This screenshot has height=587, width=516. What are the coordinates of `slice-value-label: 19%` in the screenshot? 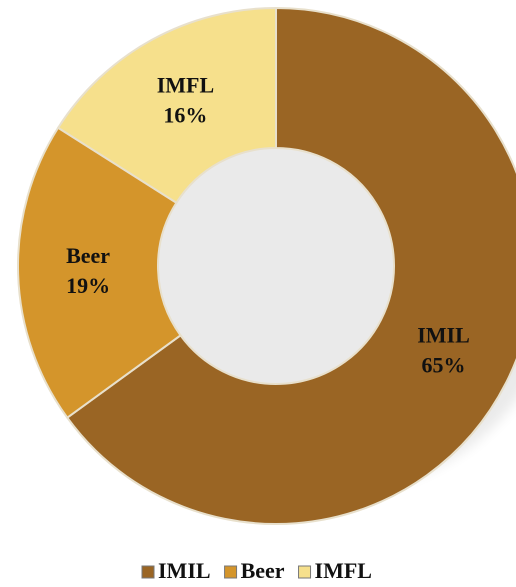 It's located at (88, 285).